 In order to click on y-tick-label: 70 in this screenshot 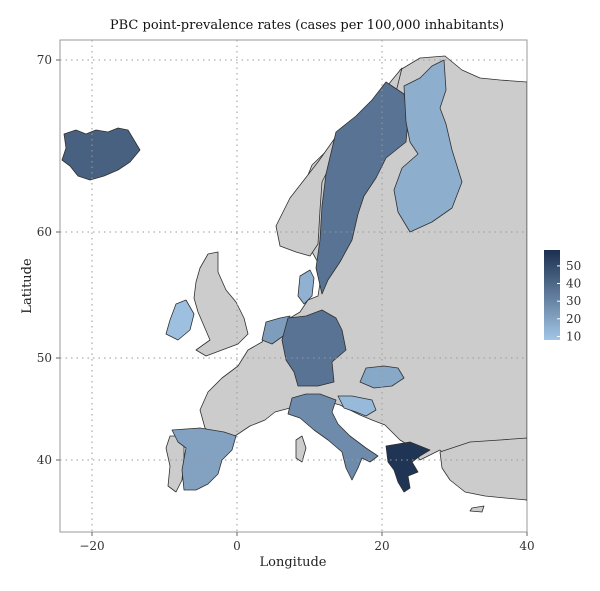, I will do `click(44, 60)`.